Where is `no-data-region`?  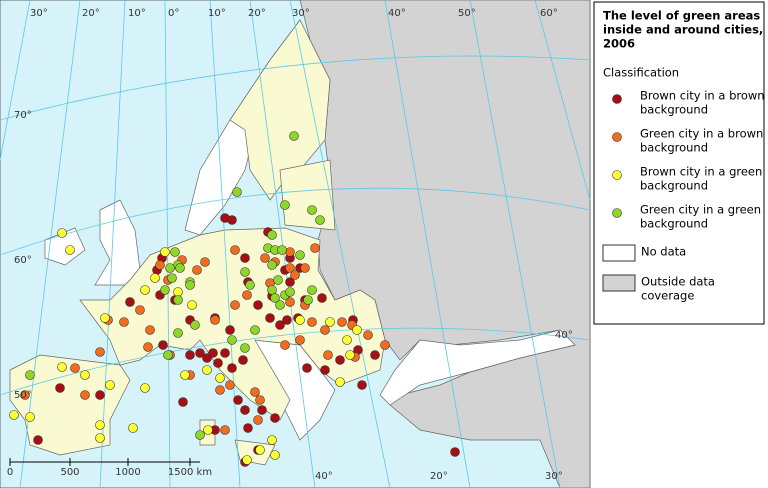
no-data-region is located at coordinates (477, 367).